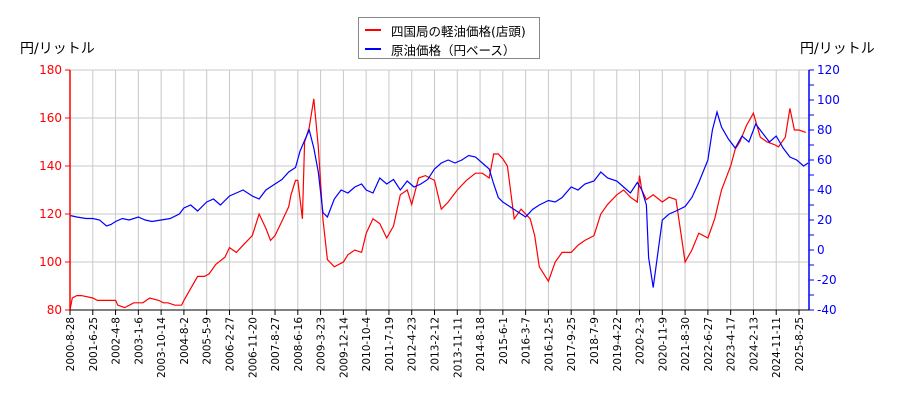 This screenshot has width=900, height=400. I want to click on x-axis-tick-label: 2003-1-6, so click(139, 341).